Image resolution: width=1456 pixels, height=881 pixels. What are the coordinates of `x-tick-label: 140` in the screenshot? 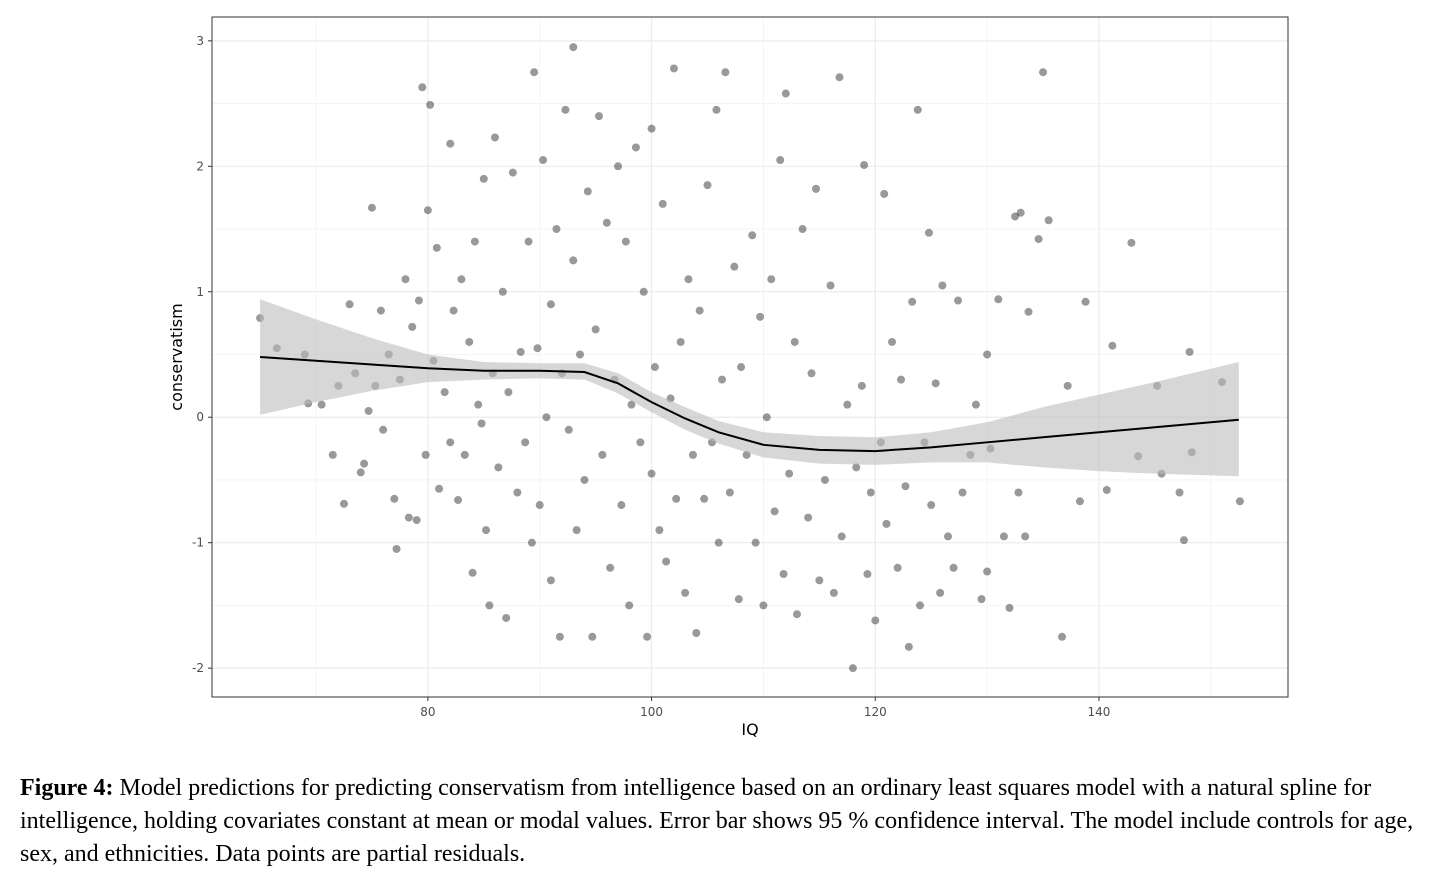 It's located at (1099, 712).